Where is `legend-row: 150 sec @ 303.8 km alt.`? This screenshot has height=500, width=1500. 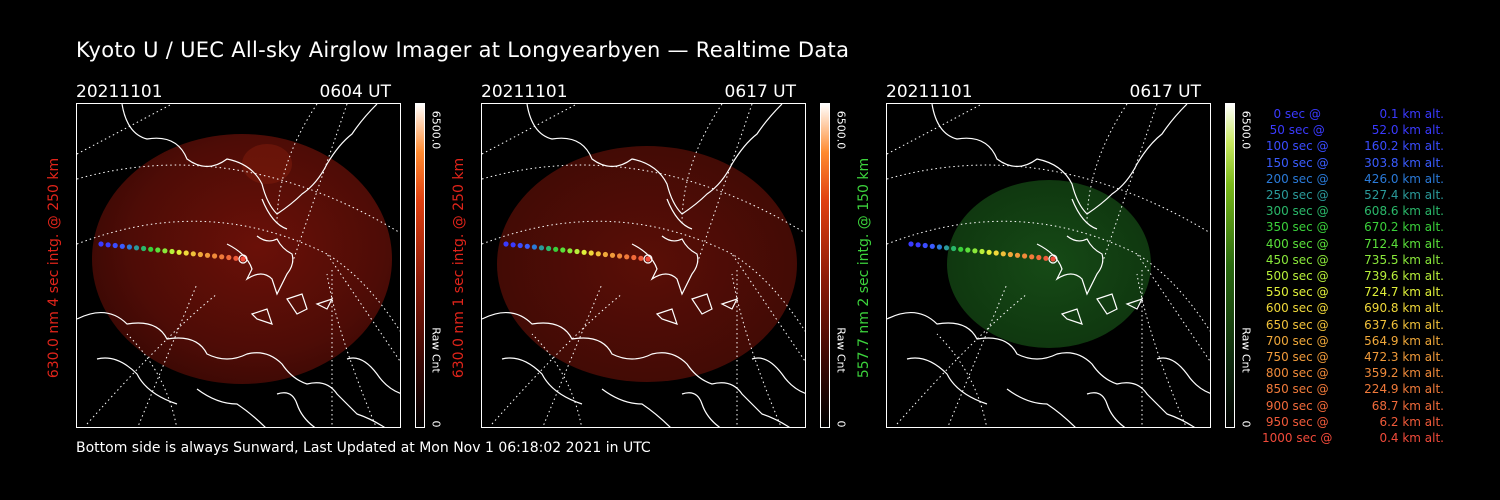
legend-row: 150 sec @ 303.8 km alt. is located at coordinates (1353, 163).